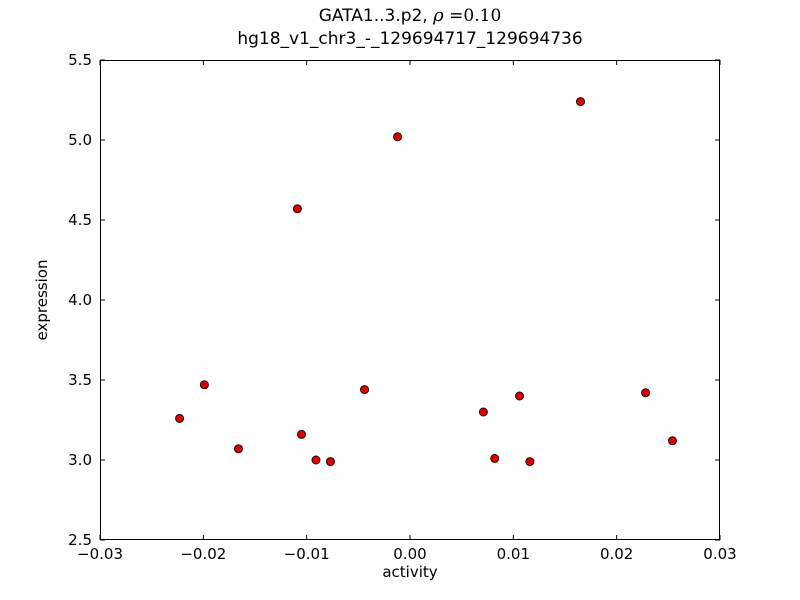 The image size is (800, 600). What do you see at coordinates (80, 460) in the screenshot?
I see `y-tick-label: 3.0` at bounding box center [80, 460].